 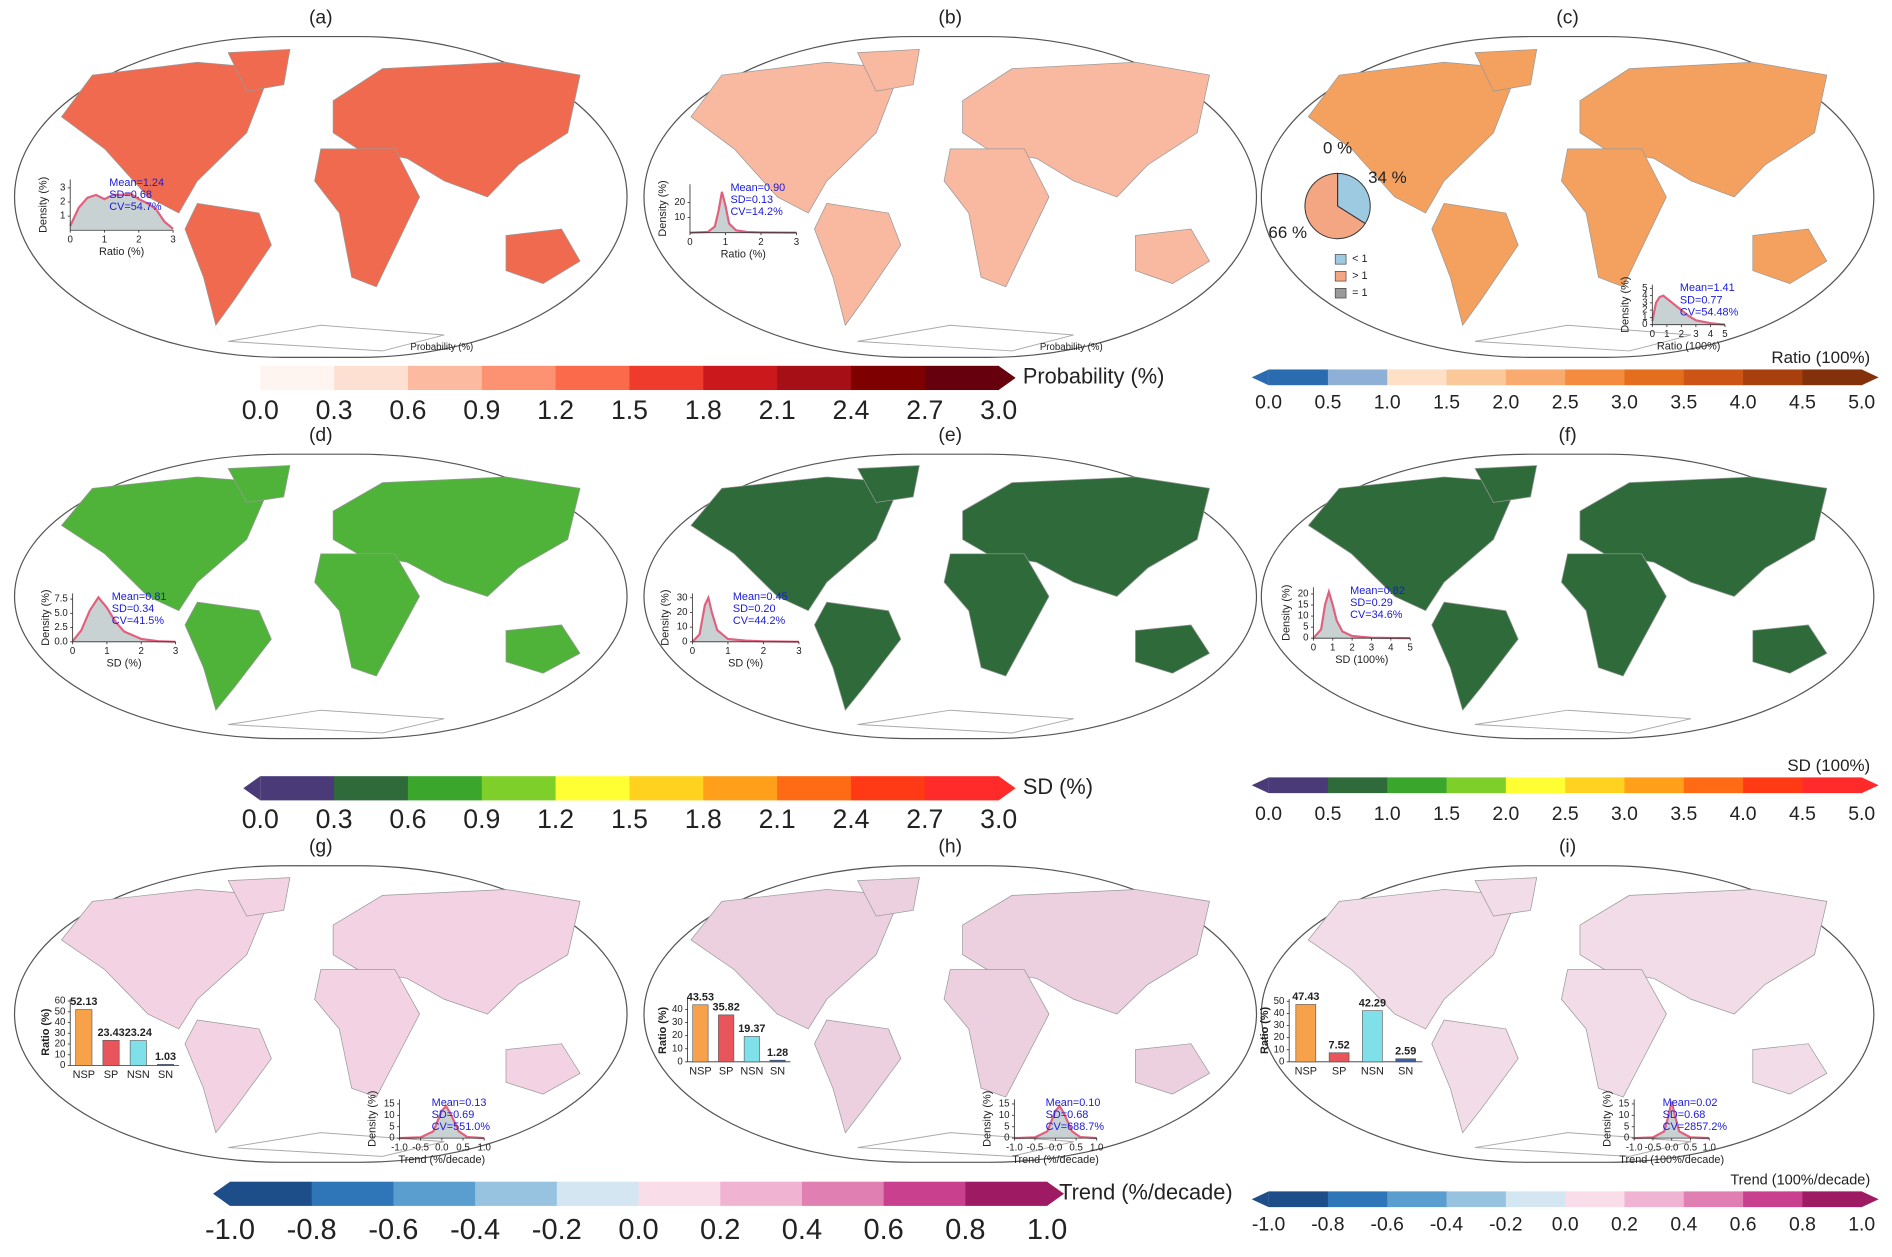 What do you see at coordinates (1075, 1127) in the screenshot?
I see `stat-text: CV=688.7%` at bounding box center [1075, 1127].